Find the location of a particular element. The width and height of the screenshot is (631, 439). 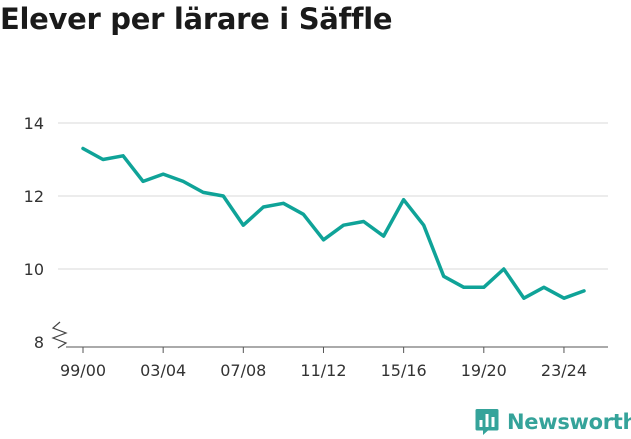

data-point: 04/05: 12.4 is located at coordinates (183, 181).